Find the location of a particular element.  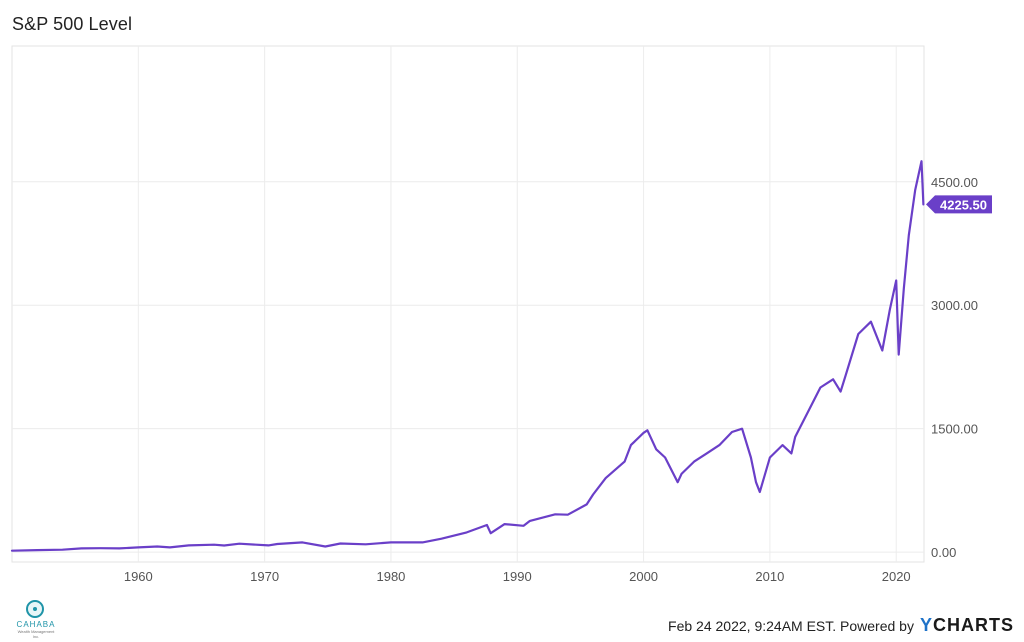

y-tick-label: 3000.00 is located at coordinates (954, 305).